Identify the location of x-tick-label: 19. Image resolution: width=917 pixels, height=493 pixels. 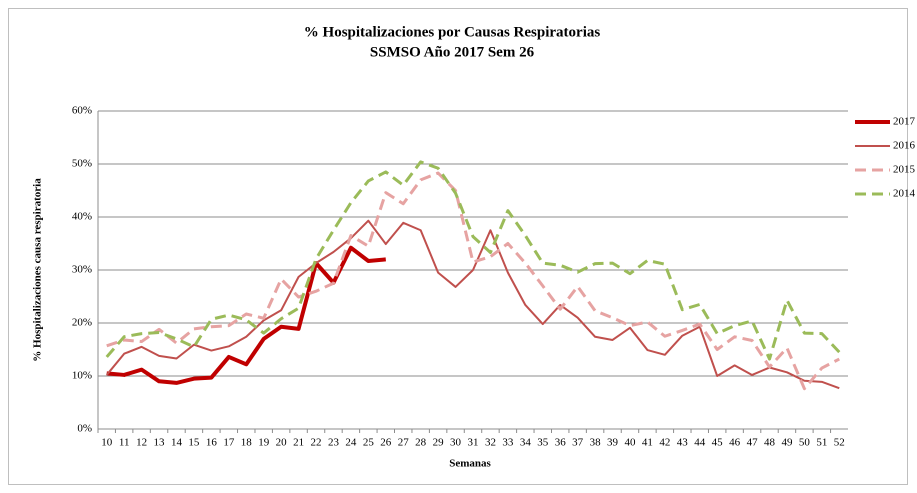
(264, 443).